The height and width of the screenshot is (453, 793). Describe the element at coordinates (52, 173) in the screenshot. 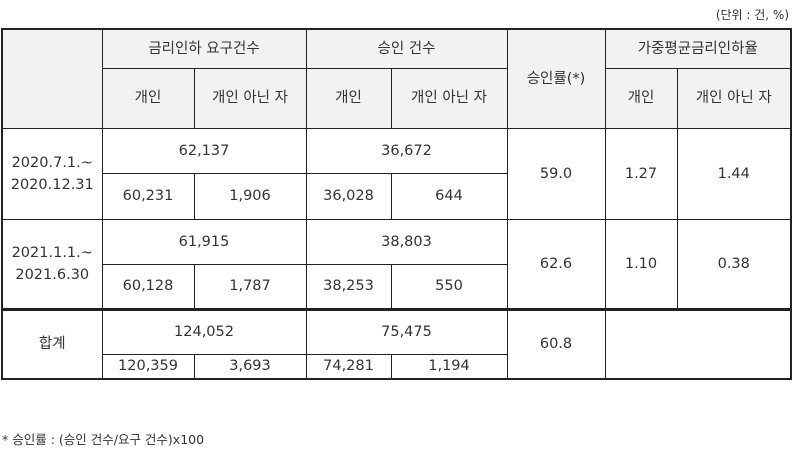

I see `period-cell: 2020.7.1.~2020.12.31` at that location.